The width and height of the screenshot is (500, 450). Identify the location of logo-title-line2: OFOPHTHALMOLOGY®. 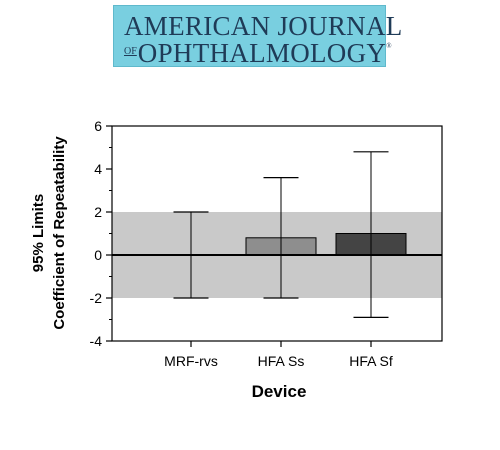
(258, 53).